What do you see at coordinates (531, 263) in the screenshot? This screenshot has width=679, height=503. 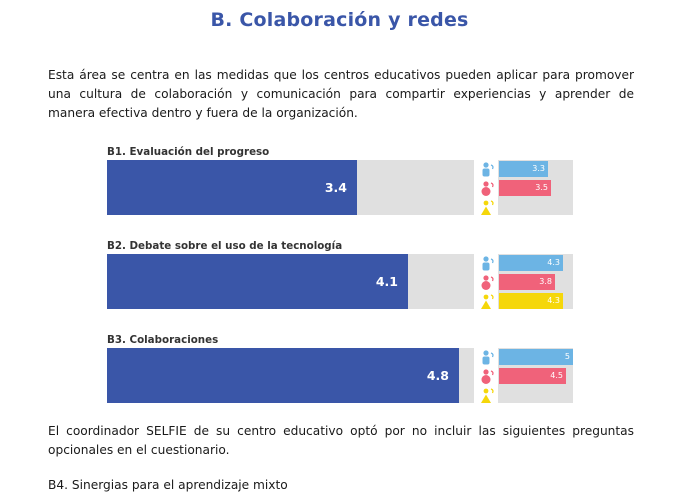 I see `leaders-score-bar: 4.3` at bounding box center [531, 263].